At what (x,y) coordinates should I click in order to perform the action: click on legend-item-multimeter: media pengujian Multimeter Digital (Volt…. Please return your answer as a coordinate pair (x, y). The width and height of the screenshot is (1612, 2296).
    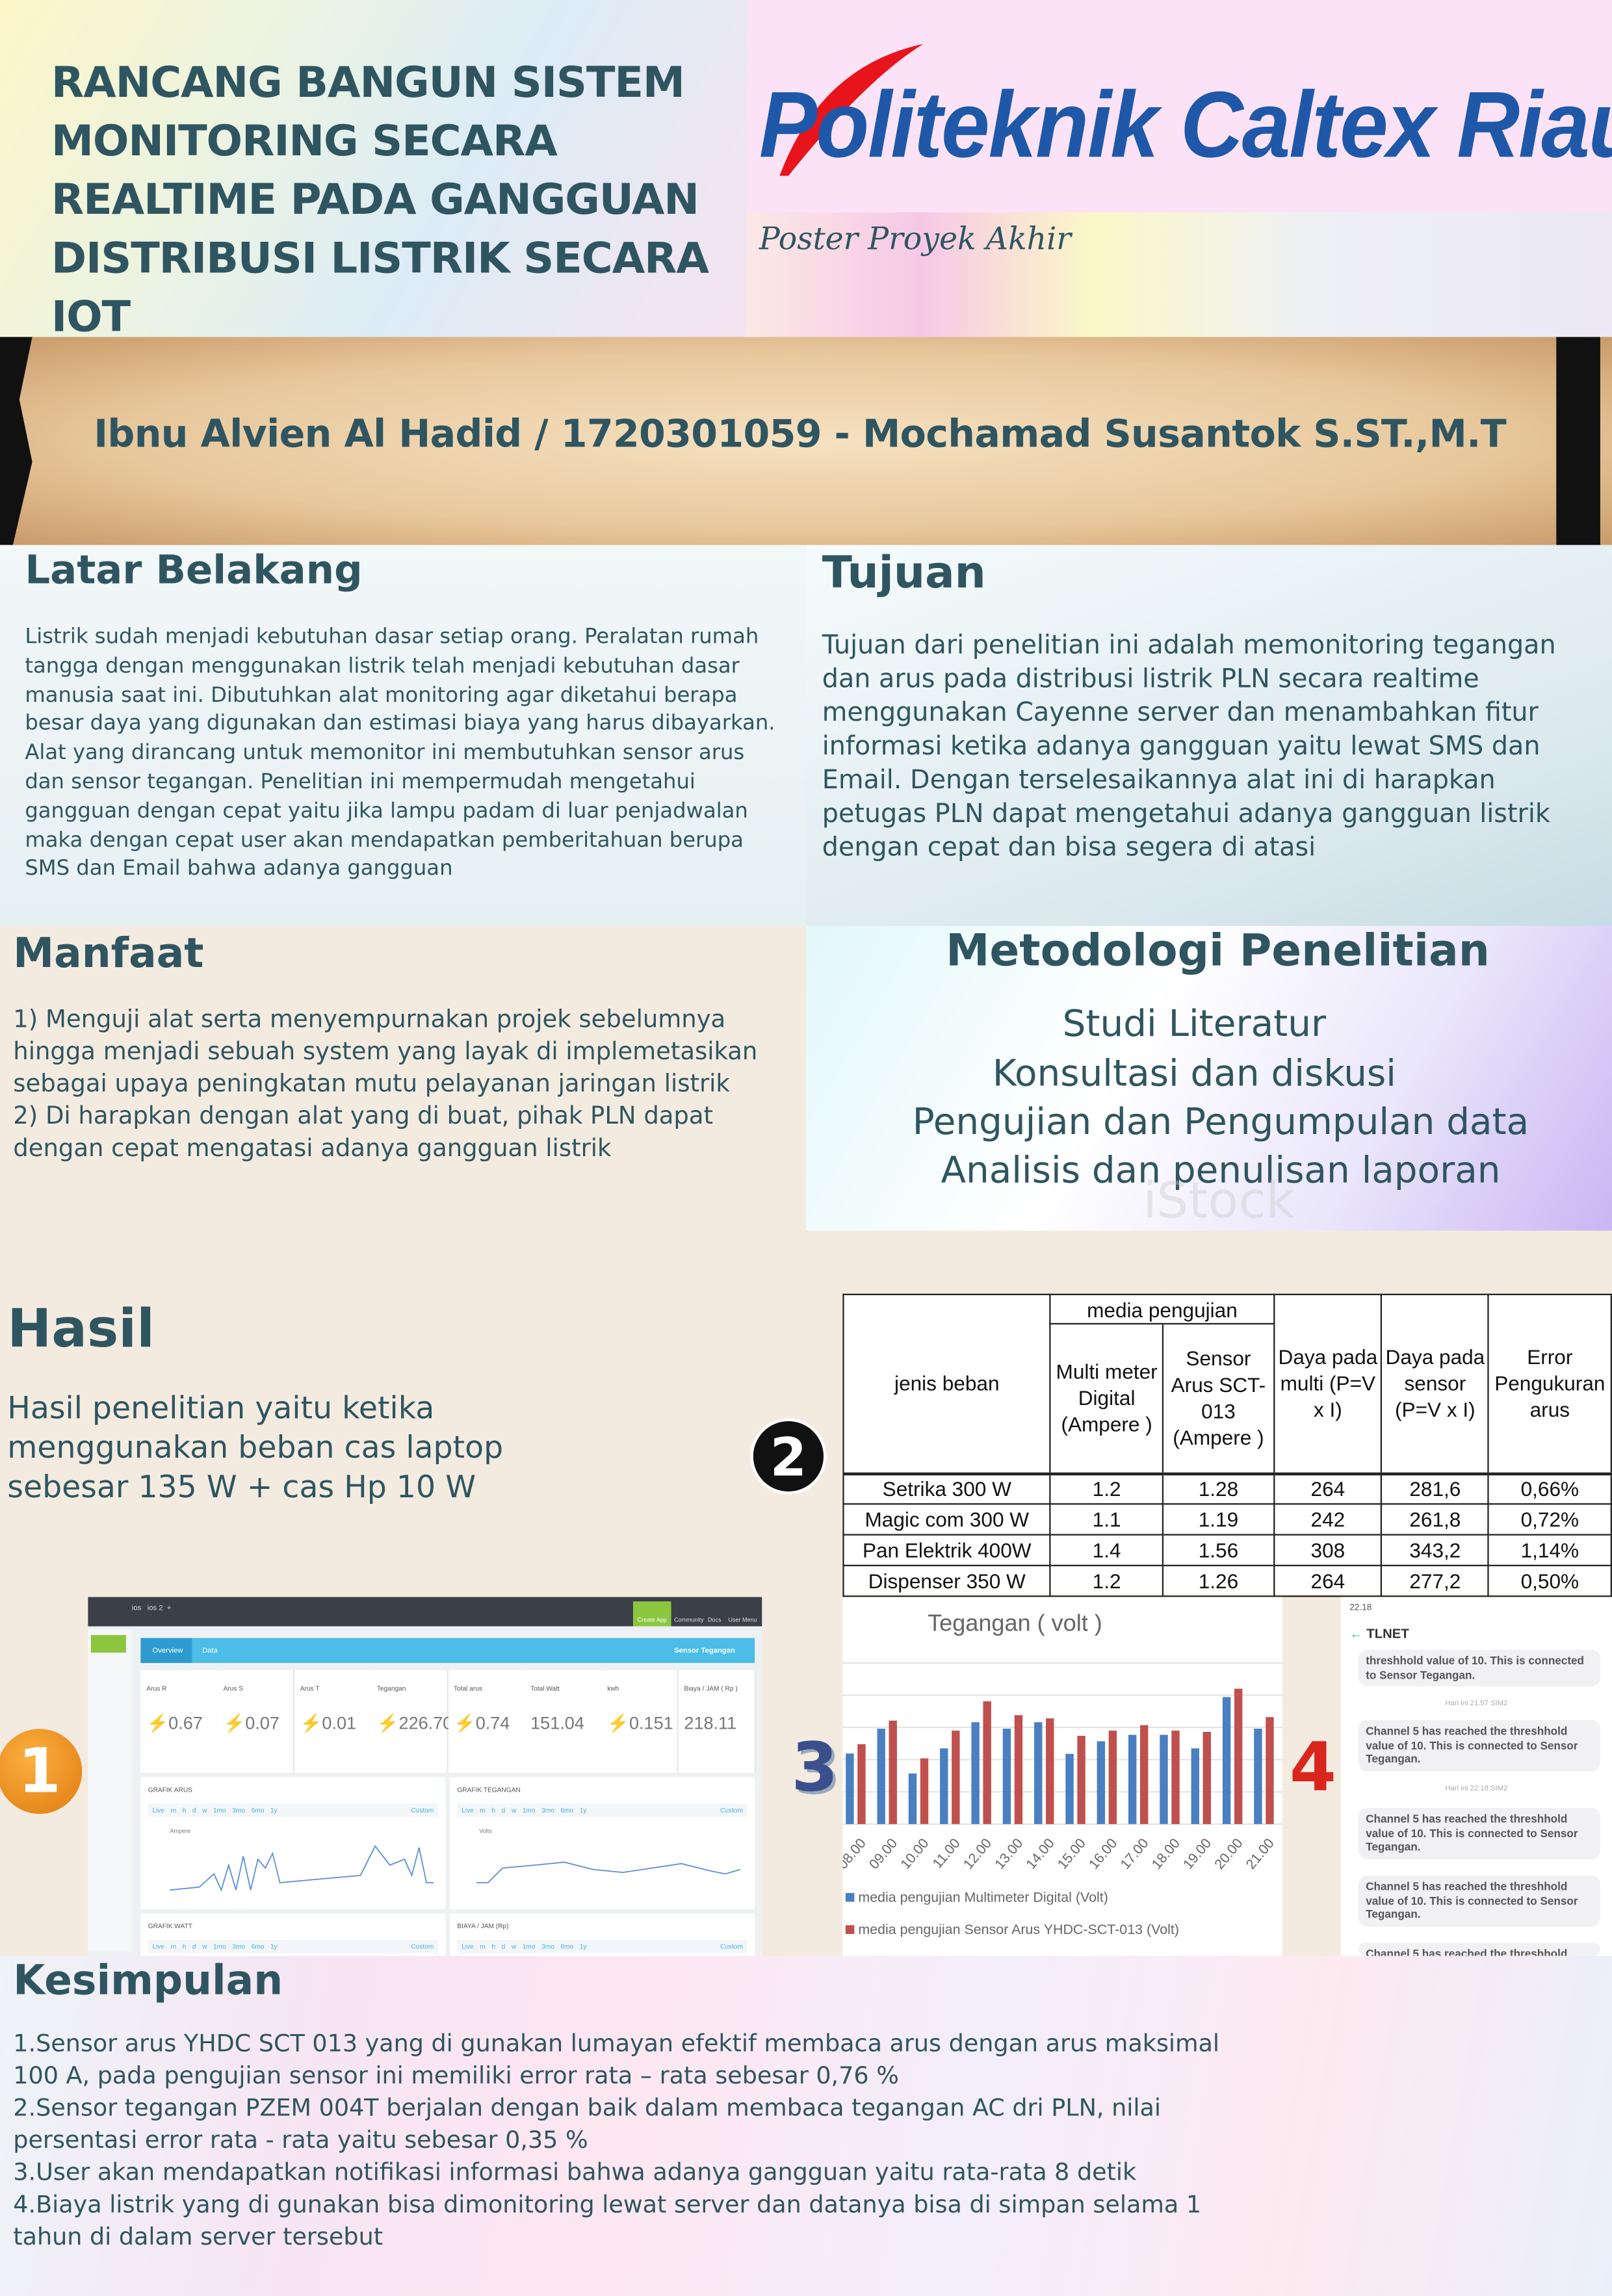
    Looking at the image, I should click on (977, 1898).